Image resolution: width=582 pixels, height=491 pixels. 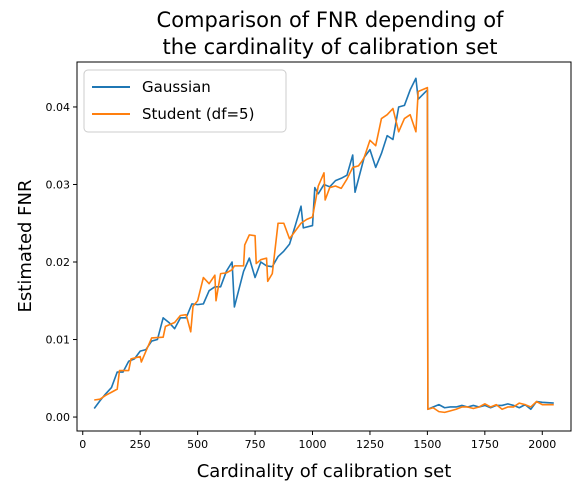 What do you see at coordinates (485, 444) in the screenshot?
I see `x-tick-label: 1750` at bounding box center [485, 444].